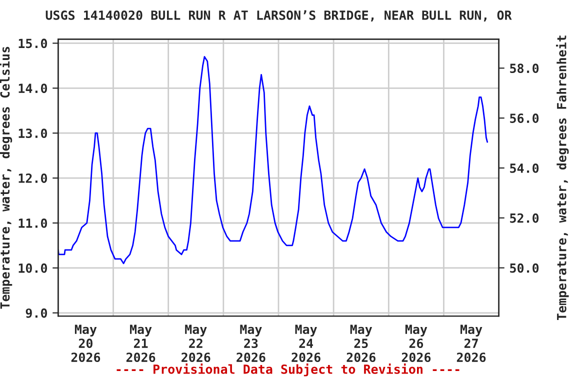 This screenshot has height=384, width=576. What do you see at coordinates (306, 343) in the screenshot?
I see `x-tick-label: May 24 2026` at bounding box center [306, 343].